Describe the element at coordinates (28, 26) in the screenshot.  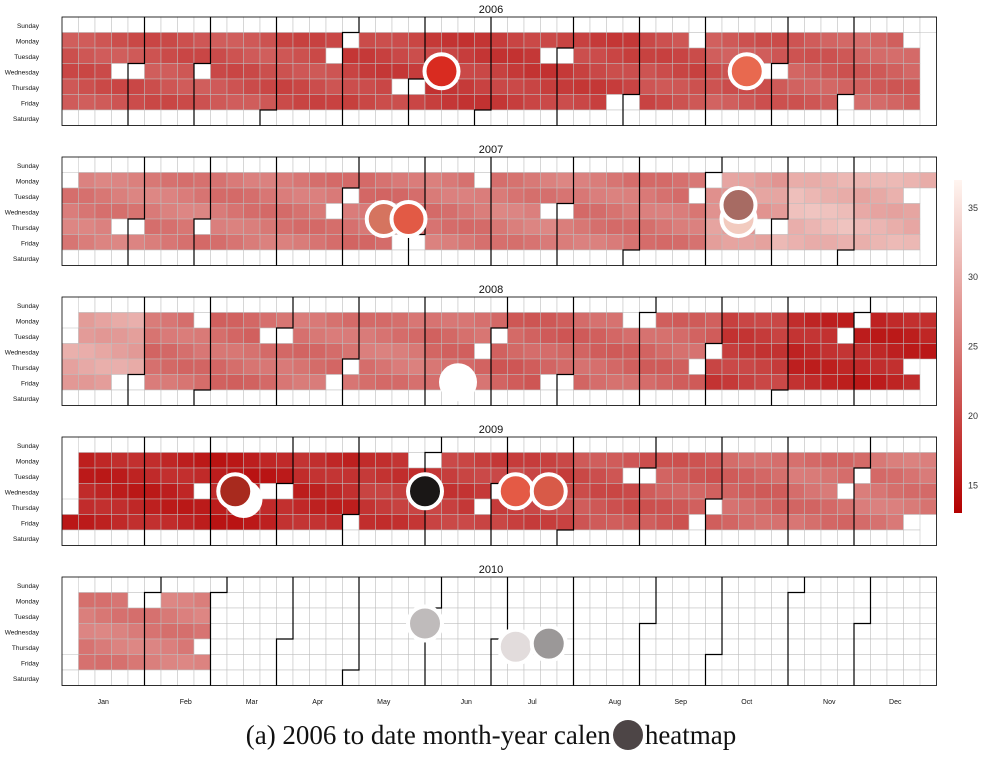
I see `weekday-label: Sunday` at that location.